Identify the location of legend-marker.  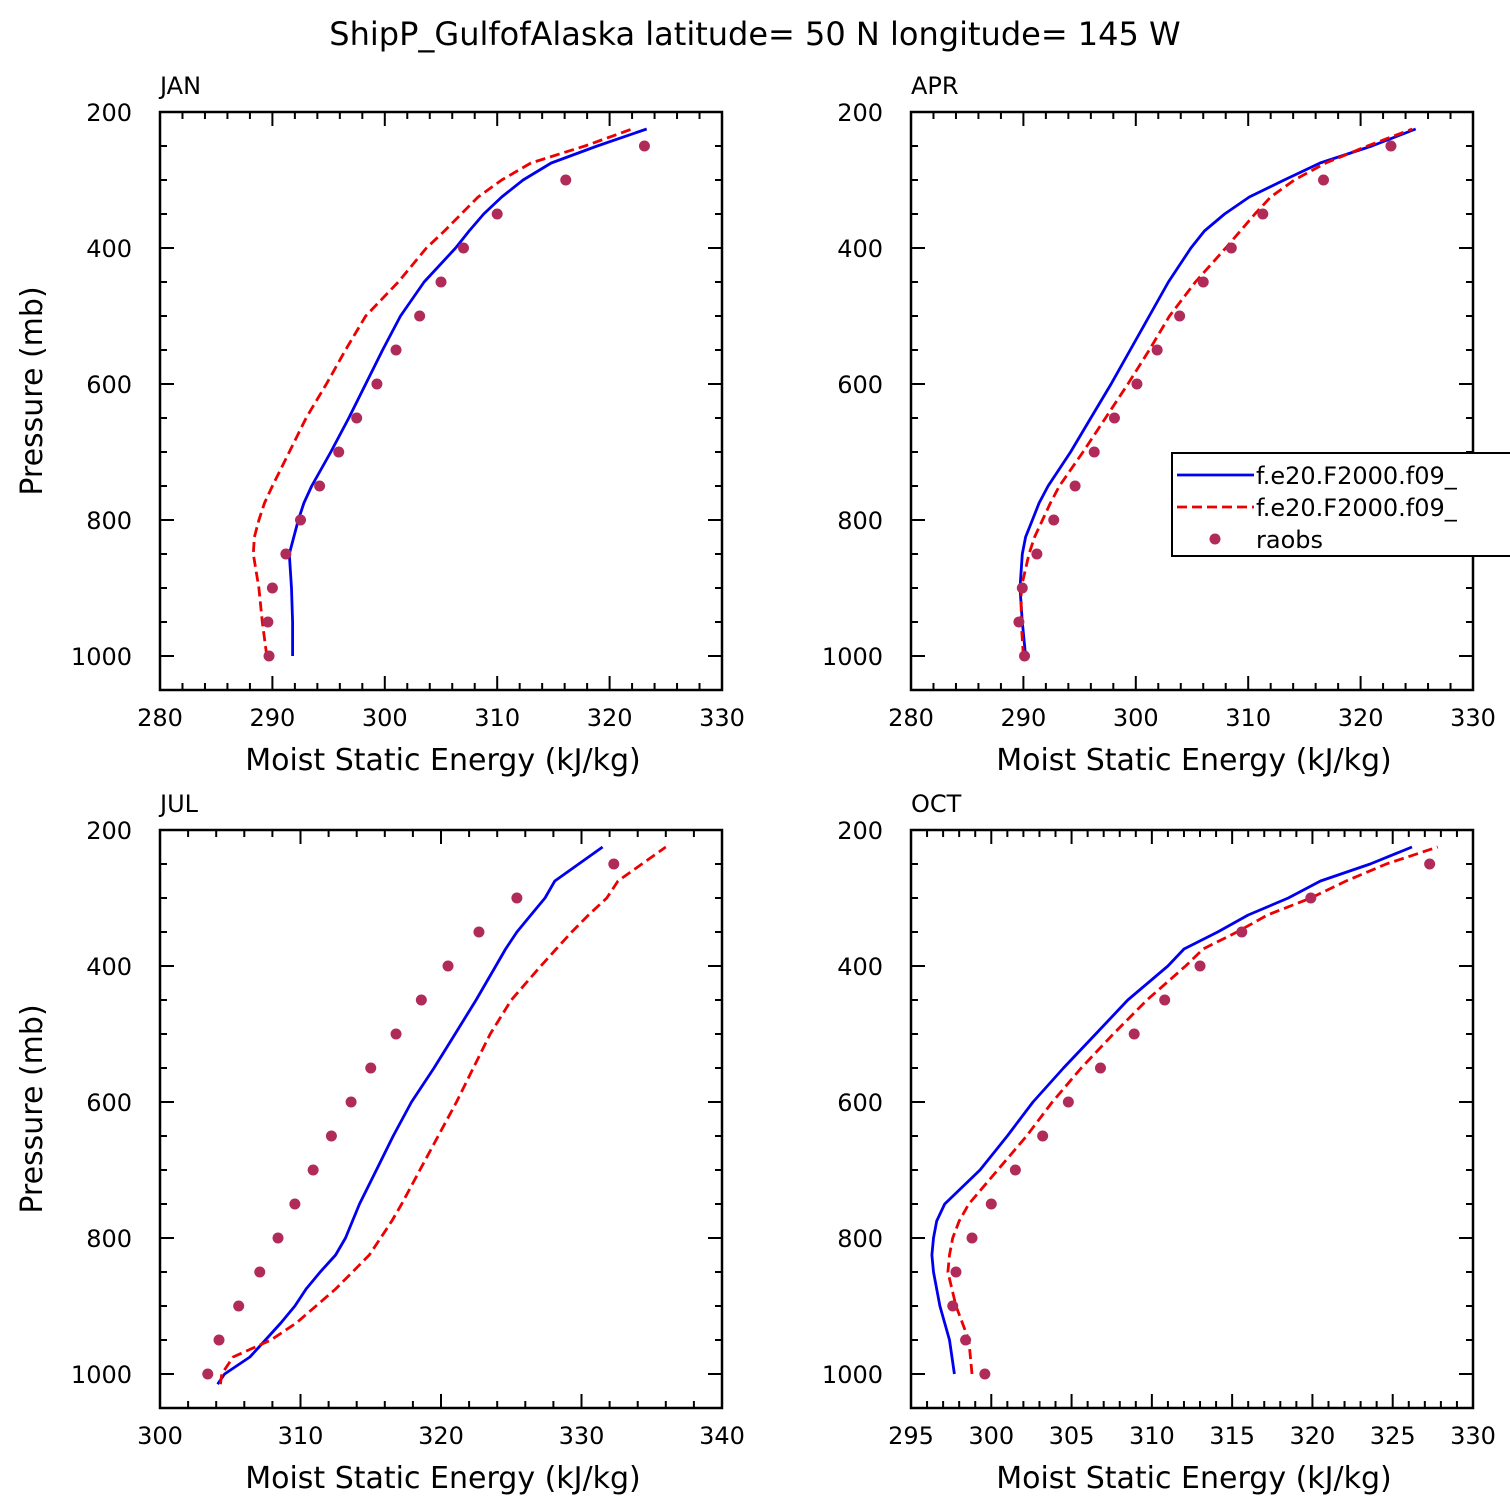
(1215, 539).